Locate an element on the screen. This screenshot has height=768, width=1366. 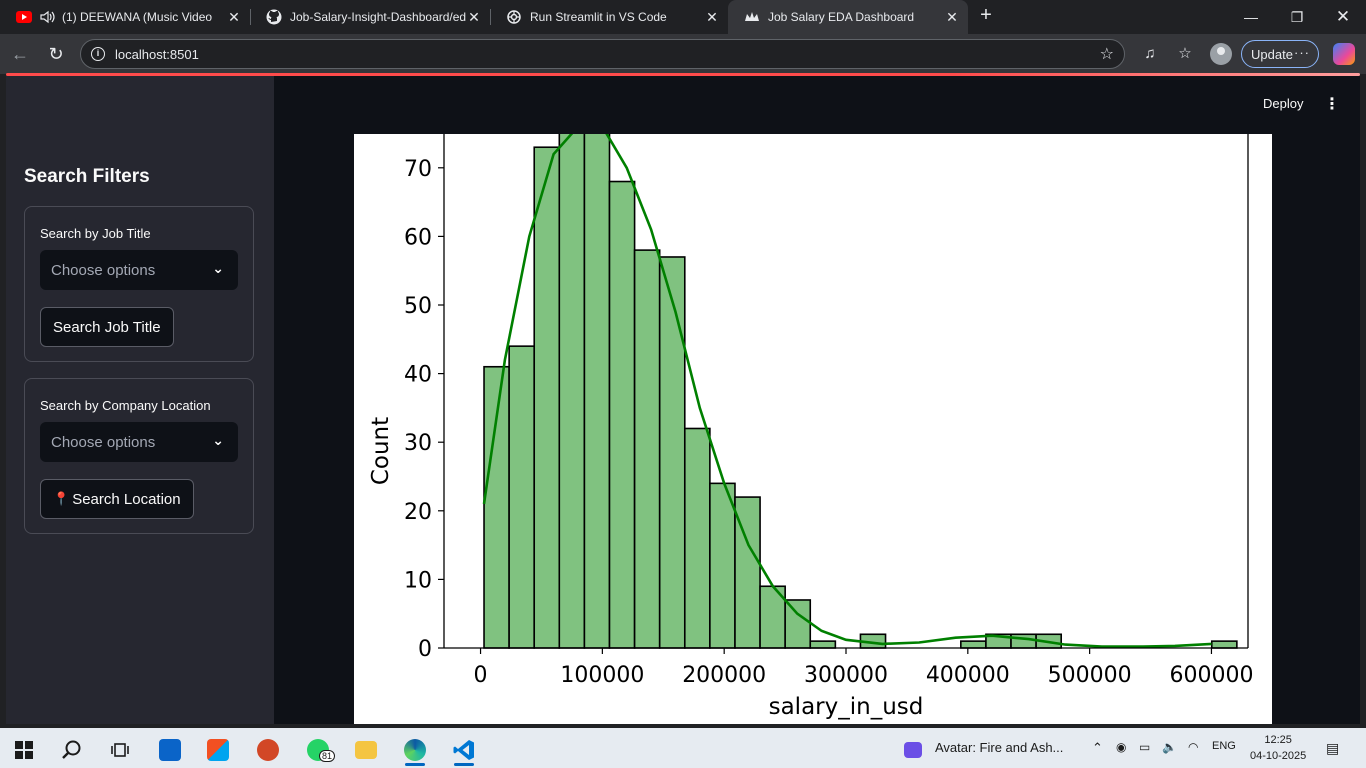
search-job-title-label: Search Job Title is located at coordinates (107, 327).